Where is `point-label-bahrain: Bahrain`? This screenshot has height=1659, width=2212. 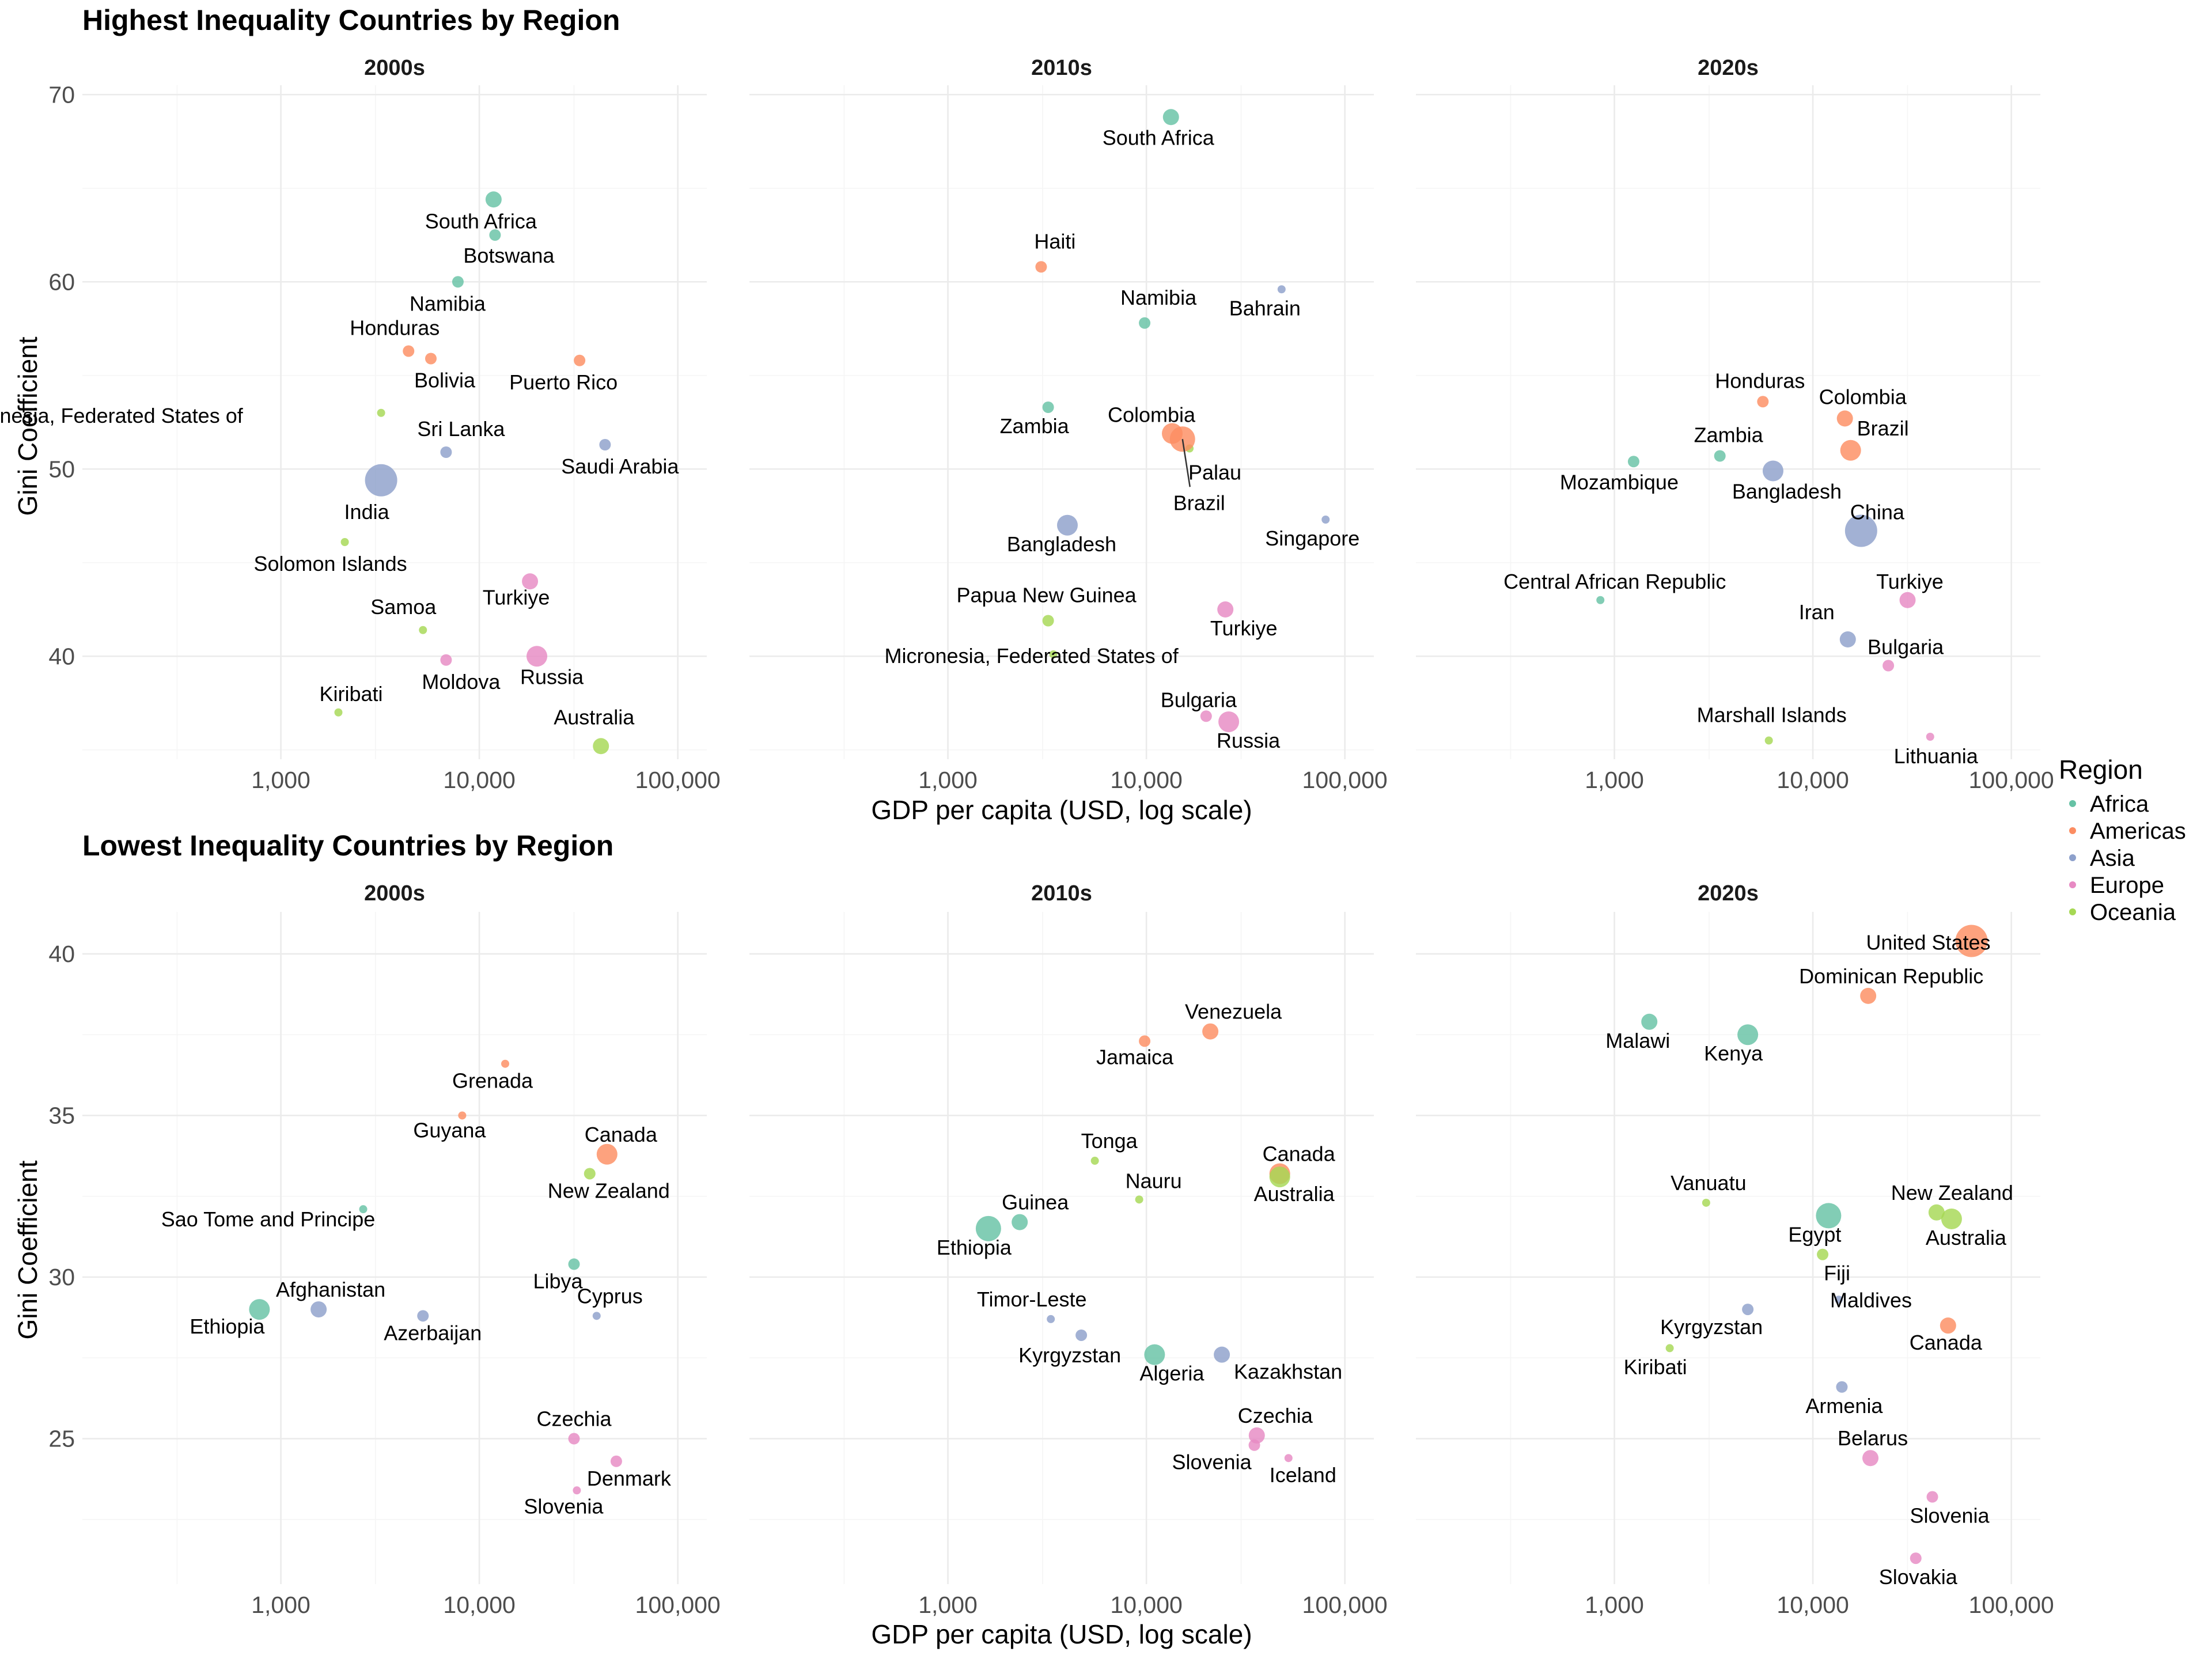 point-label-bahrain: Bahrain is located at coordinates (1265, 308).